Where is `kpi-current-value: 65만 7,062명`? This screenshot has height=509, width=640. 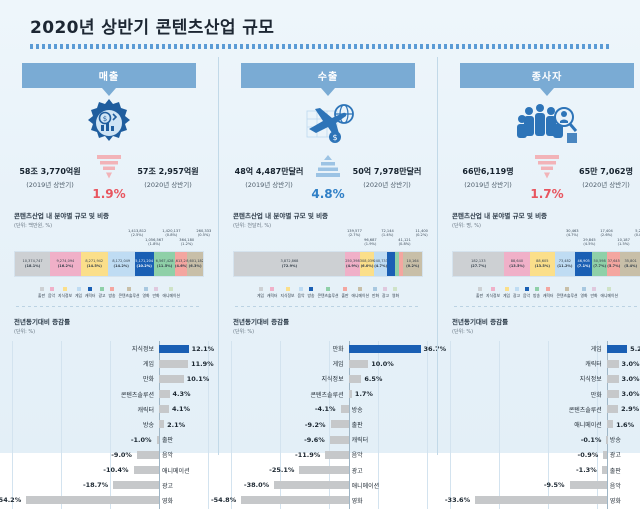 kpi-current-value: 65만 7,062명 is located at coordinates (606, 171).